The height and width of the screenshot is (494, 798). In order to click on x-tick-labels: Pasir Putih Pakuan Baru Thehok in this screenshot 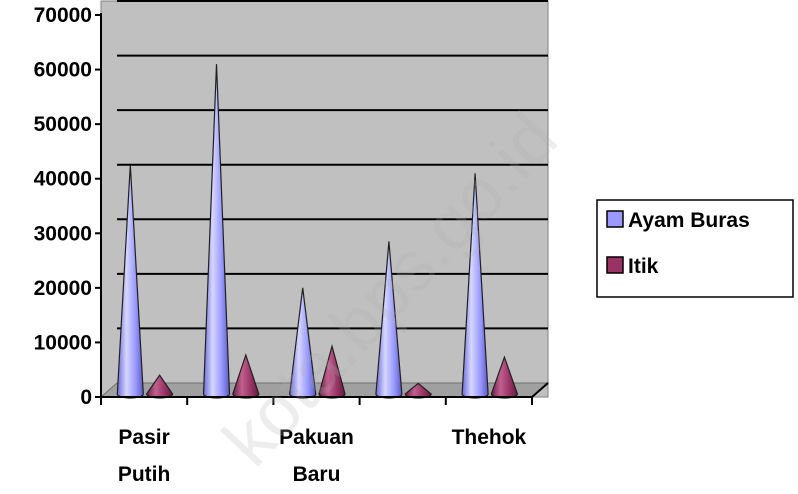, I will do `click(322, 456)`.